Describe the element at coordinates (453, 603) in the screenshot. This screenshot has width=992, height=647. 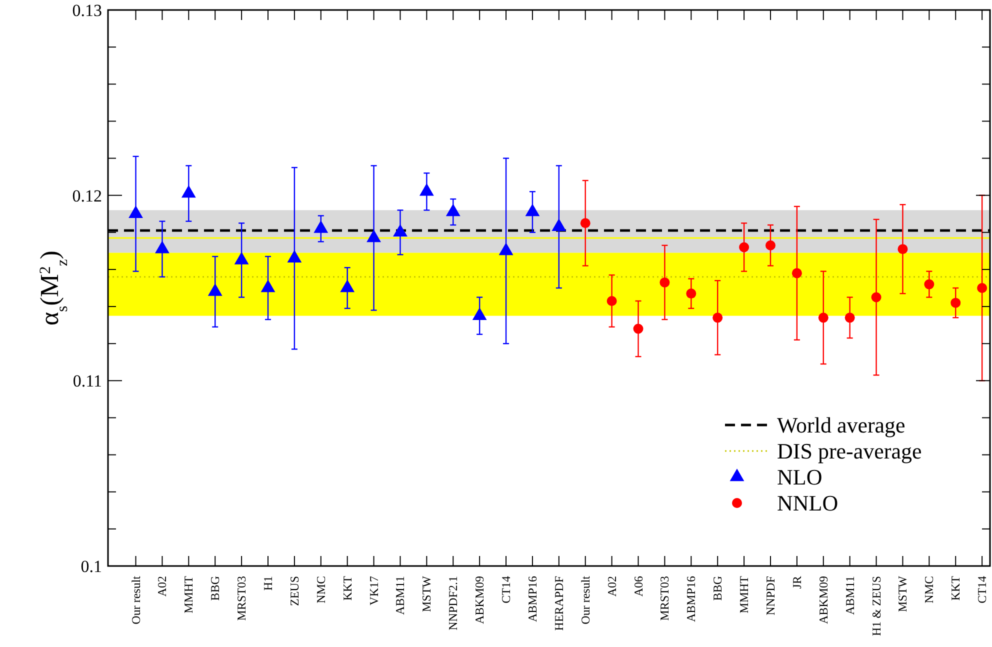
I see `x-tick-label: NNPDF2.1` at that location.